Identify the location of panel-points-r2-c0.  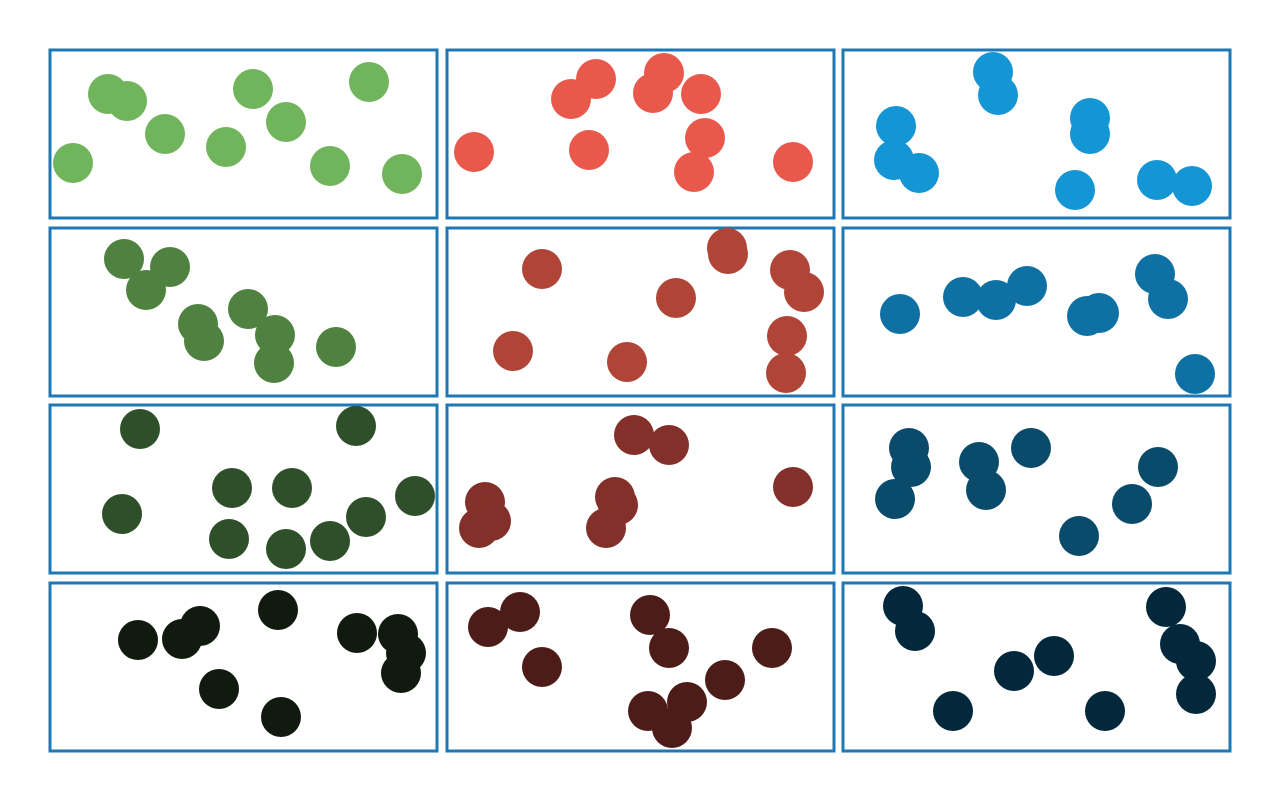
(268, 487).